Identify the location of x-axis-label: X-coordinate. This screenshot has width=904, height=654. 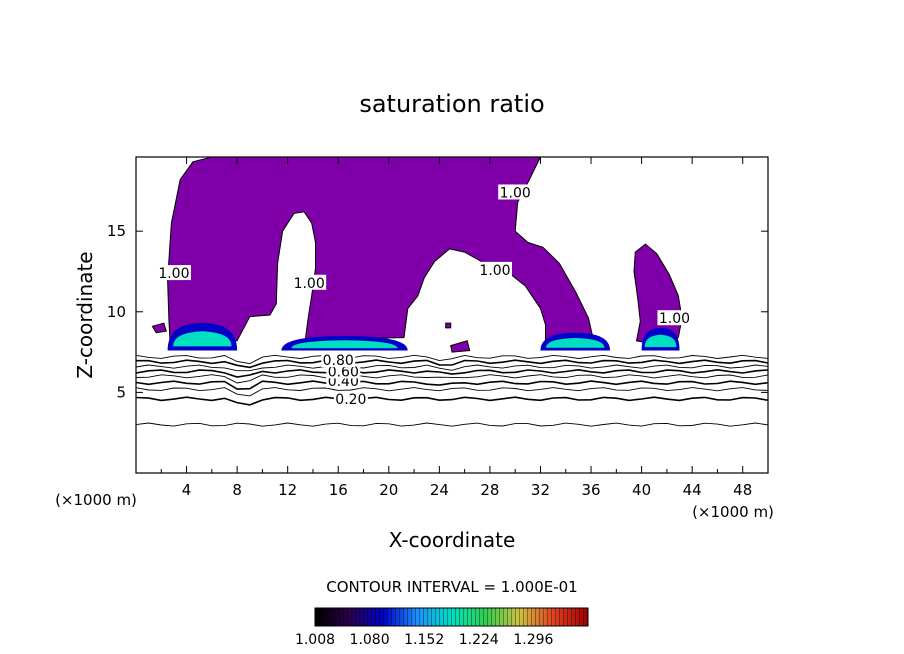
(452, 540).